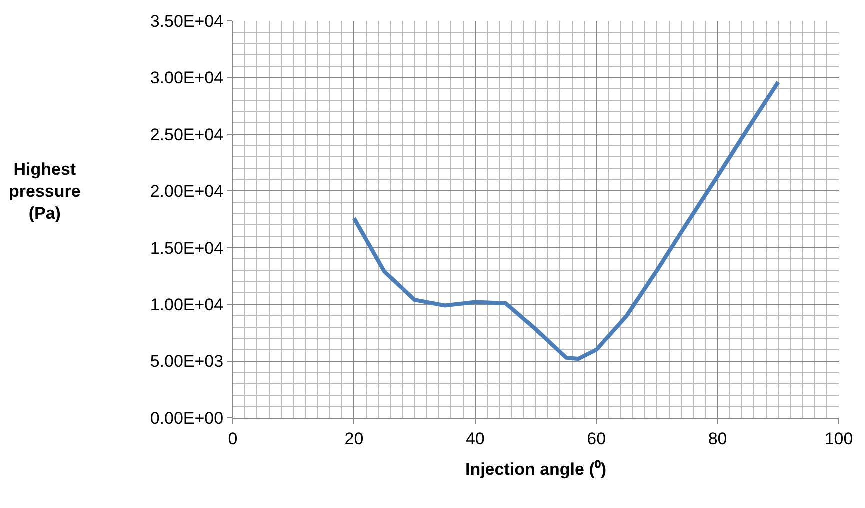 This screenshot has width=865, height=508. I want to click on x-axis-title: Injection angle (⁰), so click(536, 469).